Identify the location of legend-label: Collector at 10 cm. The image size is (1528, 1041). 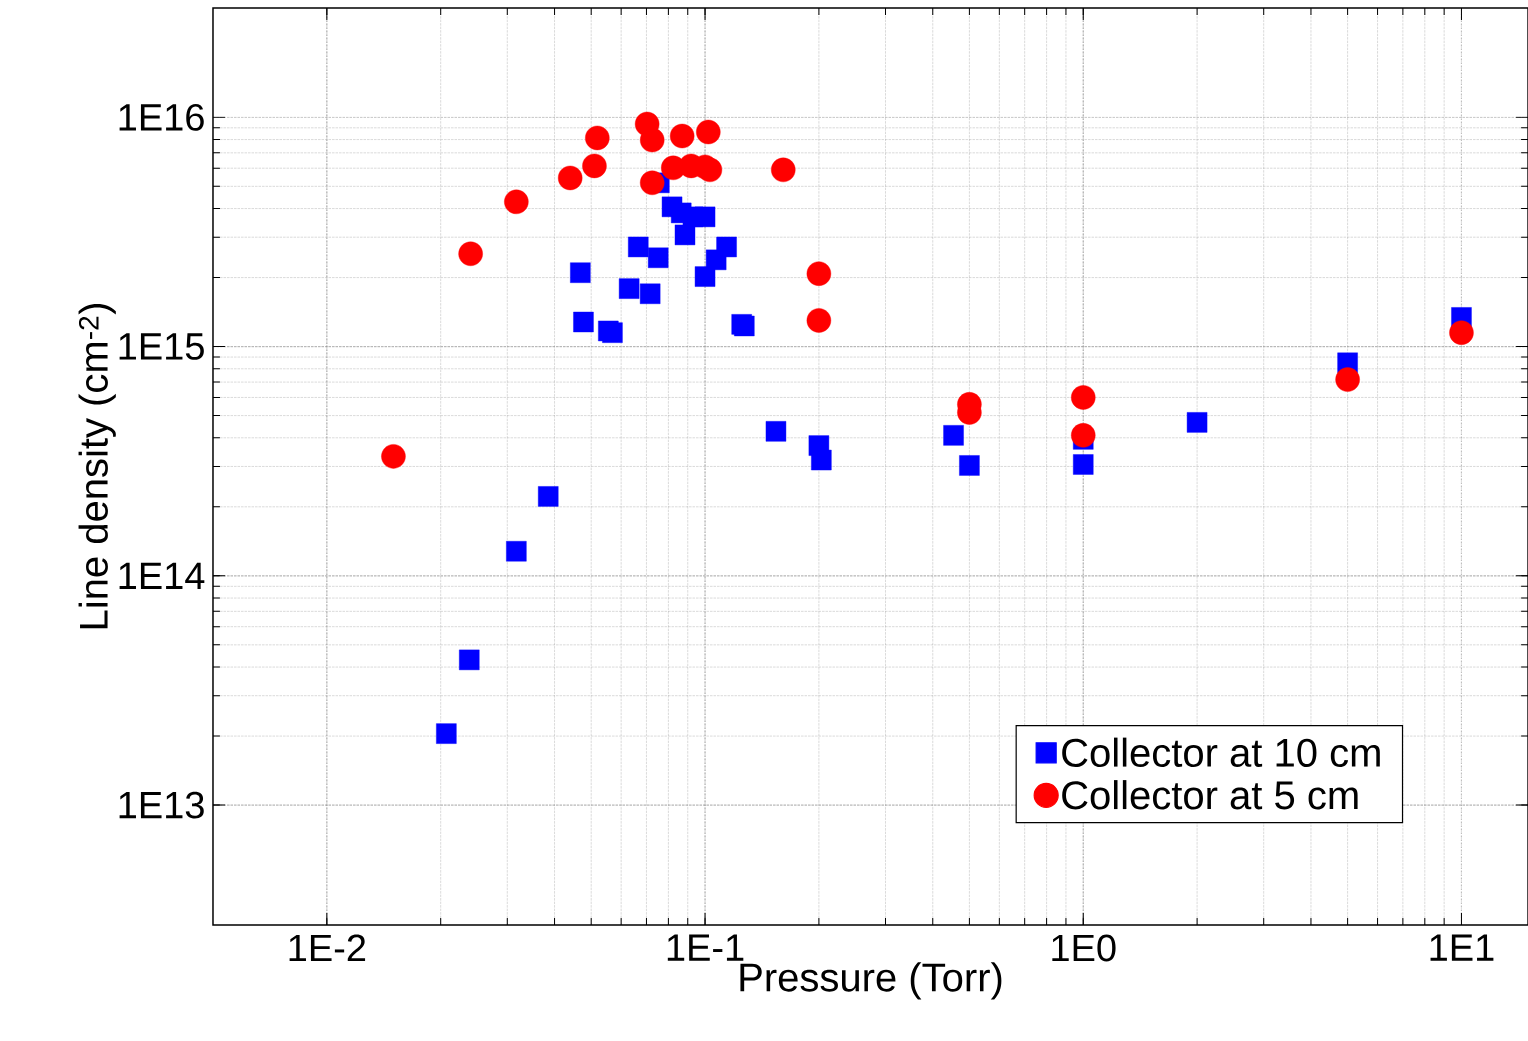
(1221, 752).